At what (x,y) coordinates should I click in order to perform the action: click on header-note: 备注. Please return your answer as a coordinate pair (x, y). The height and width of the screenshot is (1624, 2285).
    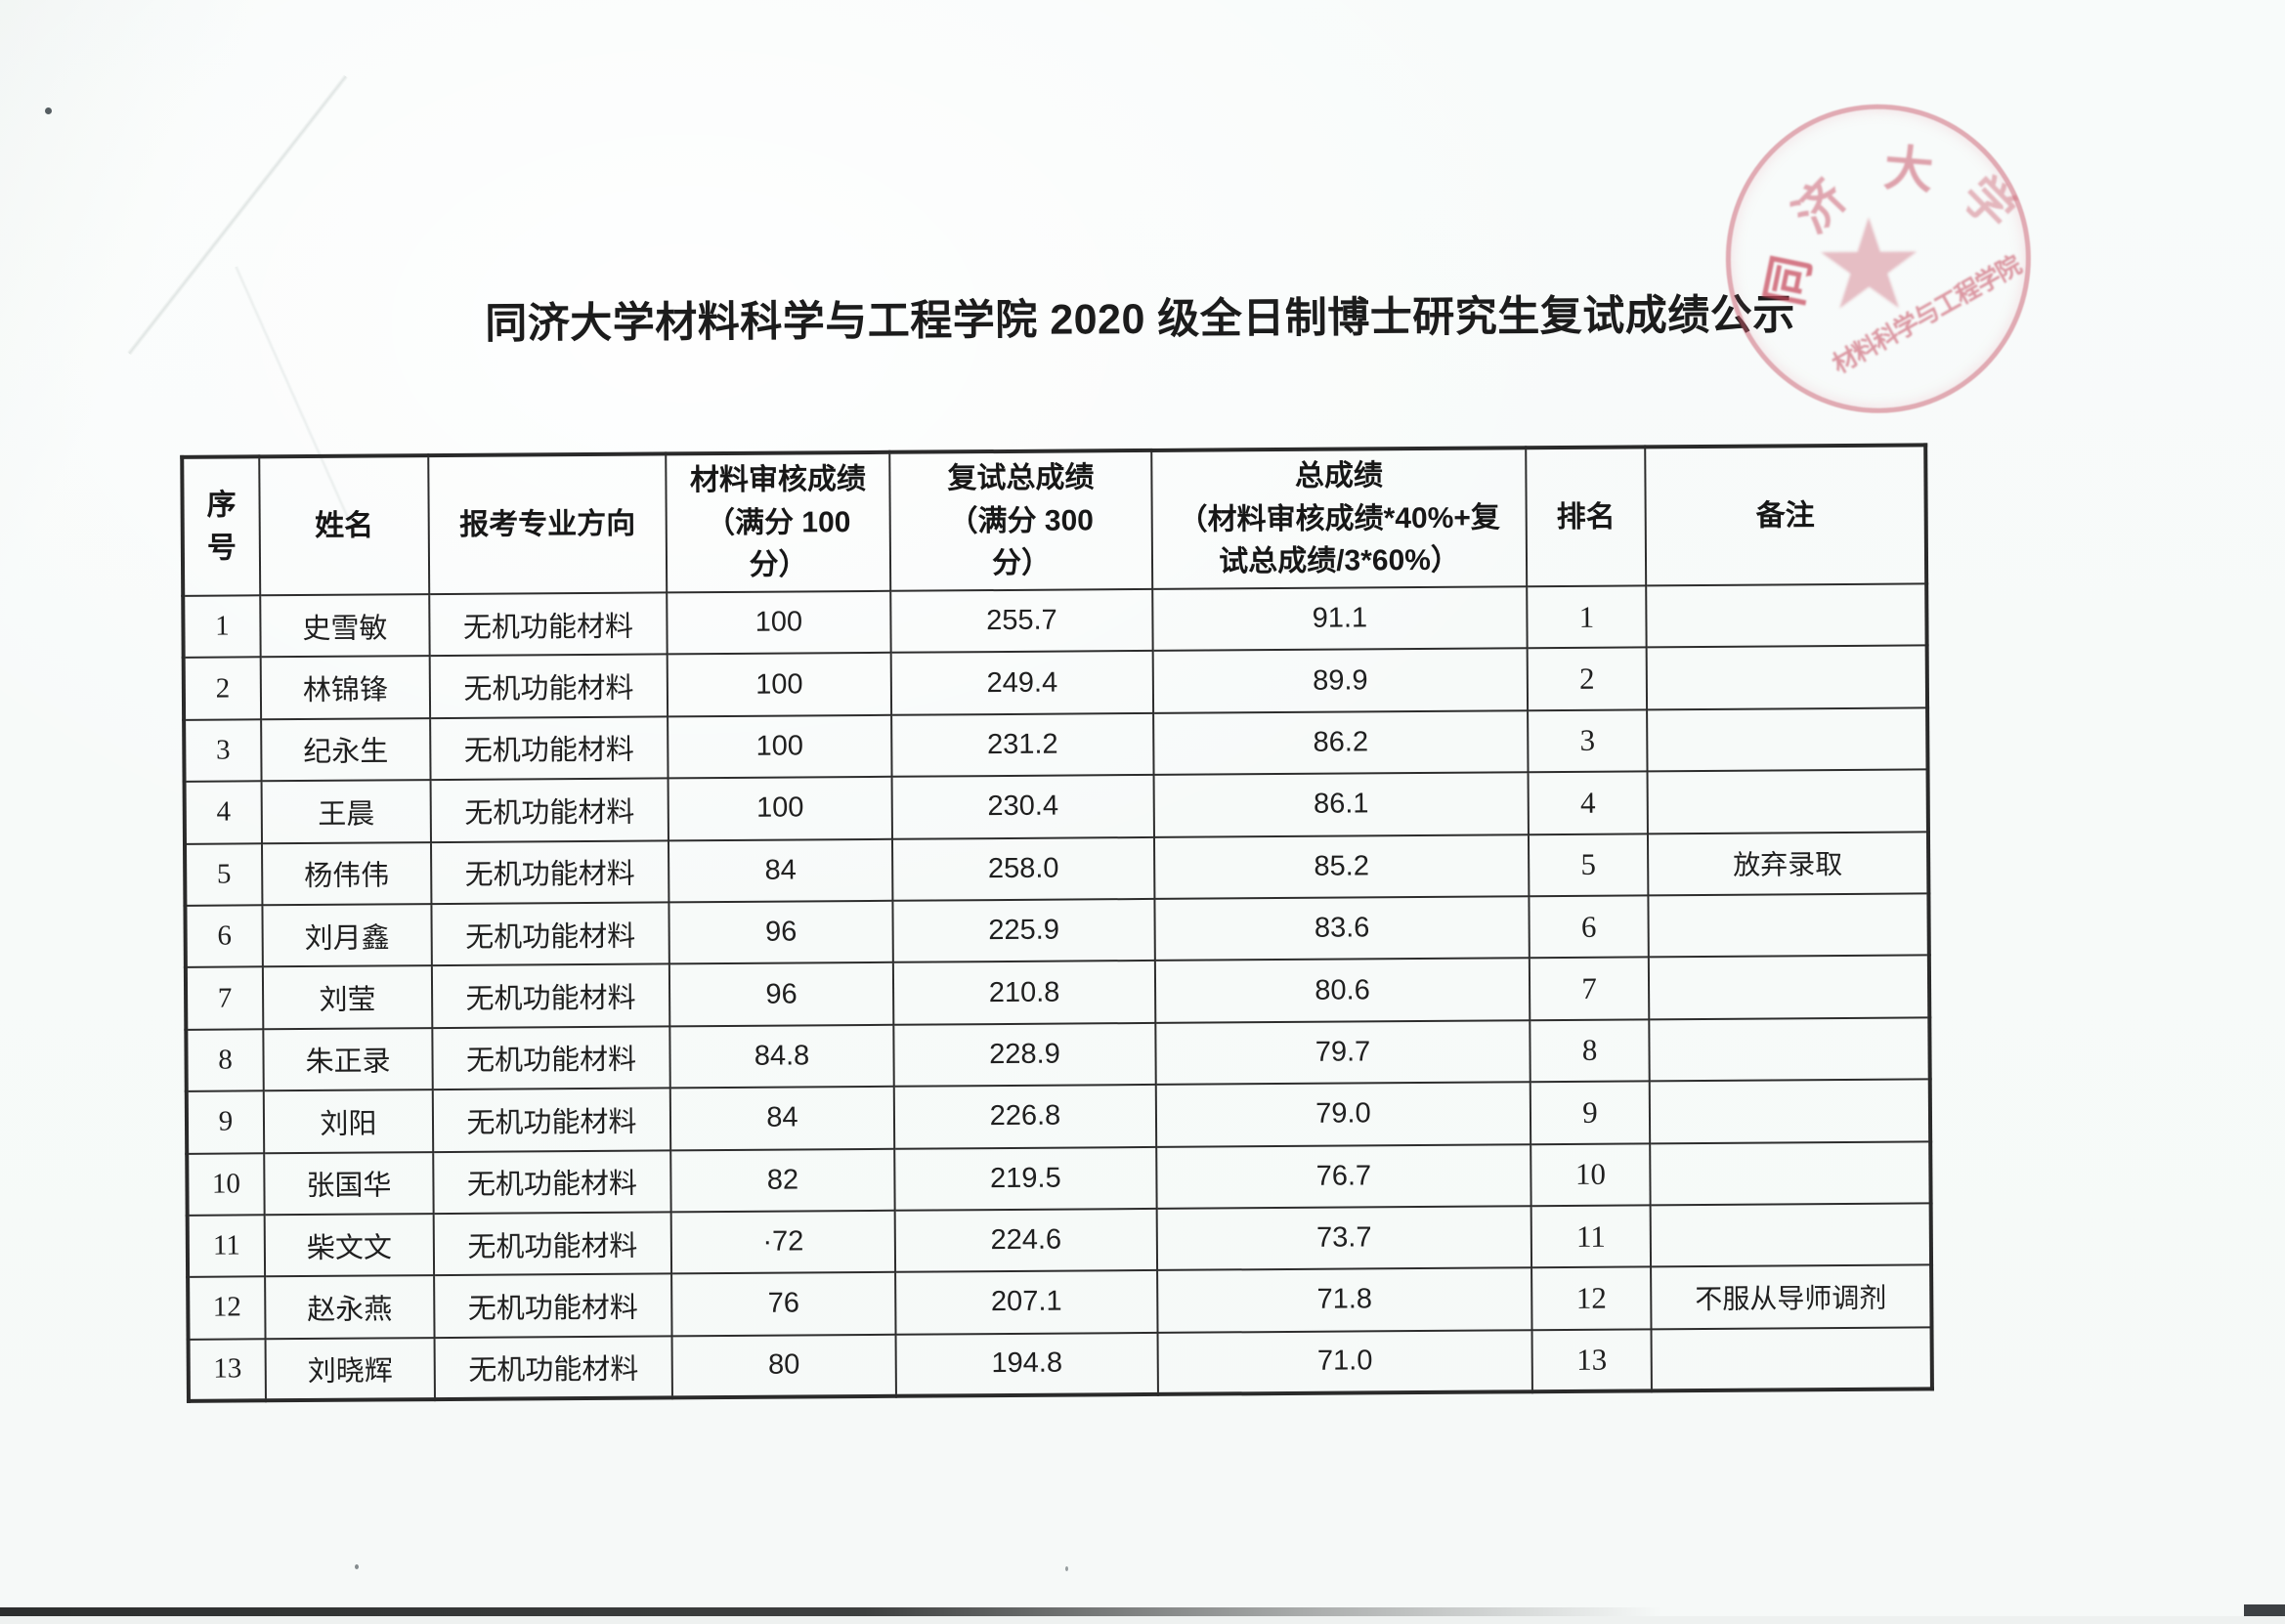
    Looking at the image, I should click on (1786, 516).